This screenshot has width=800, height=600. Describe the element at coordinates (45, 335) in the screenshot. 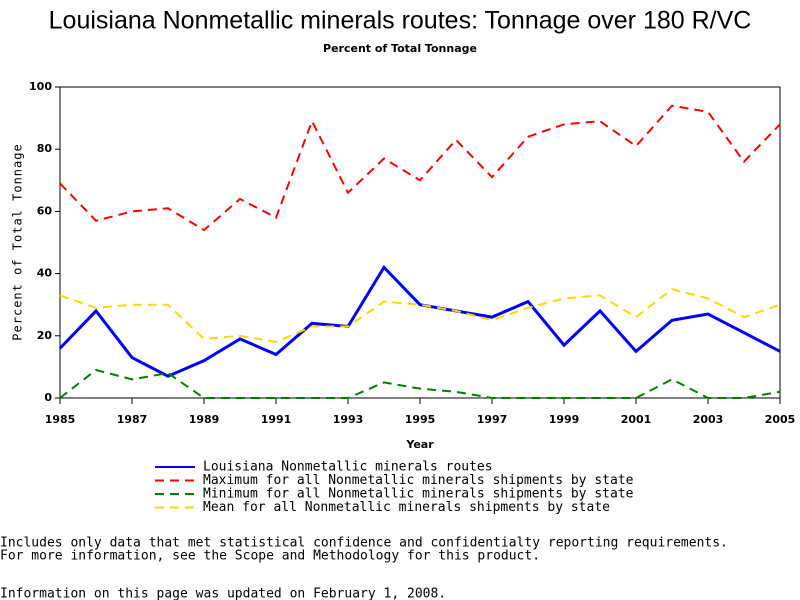

I see `y-tick-label: 20` at that location.